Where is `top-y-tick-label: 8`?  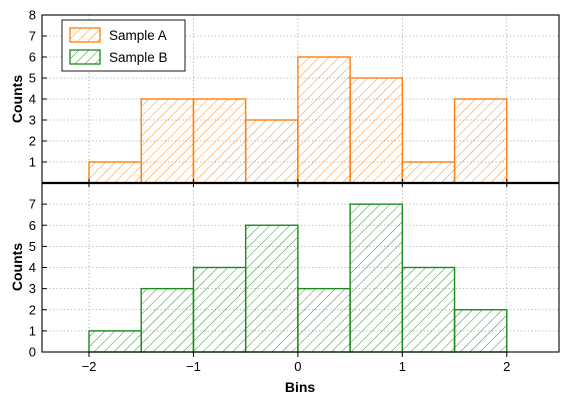
top-y-tick-label: 8 is located at coordinates (32, 15).